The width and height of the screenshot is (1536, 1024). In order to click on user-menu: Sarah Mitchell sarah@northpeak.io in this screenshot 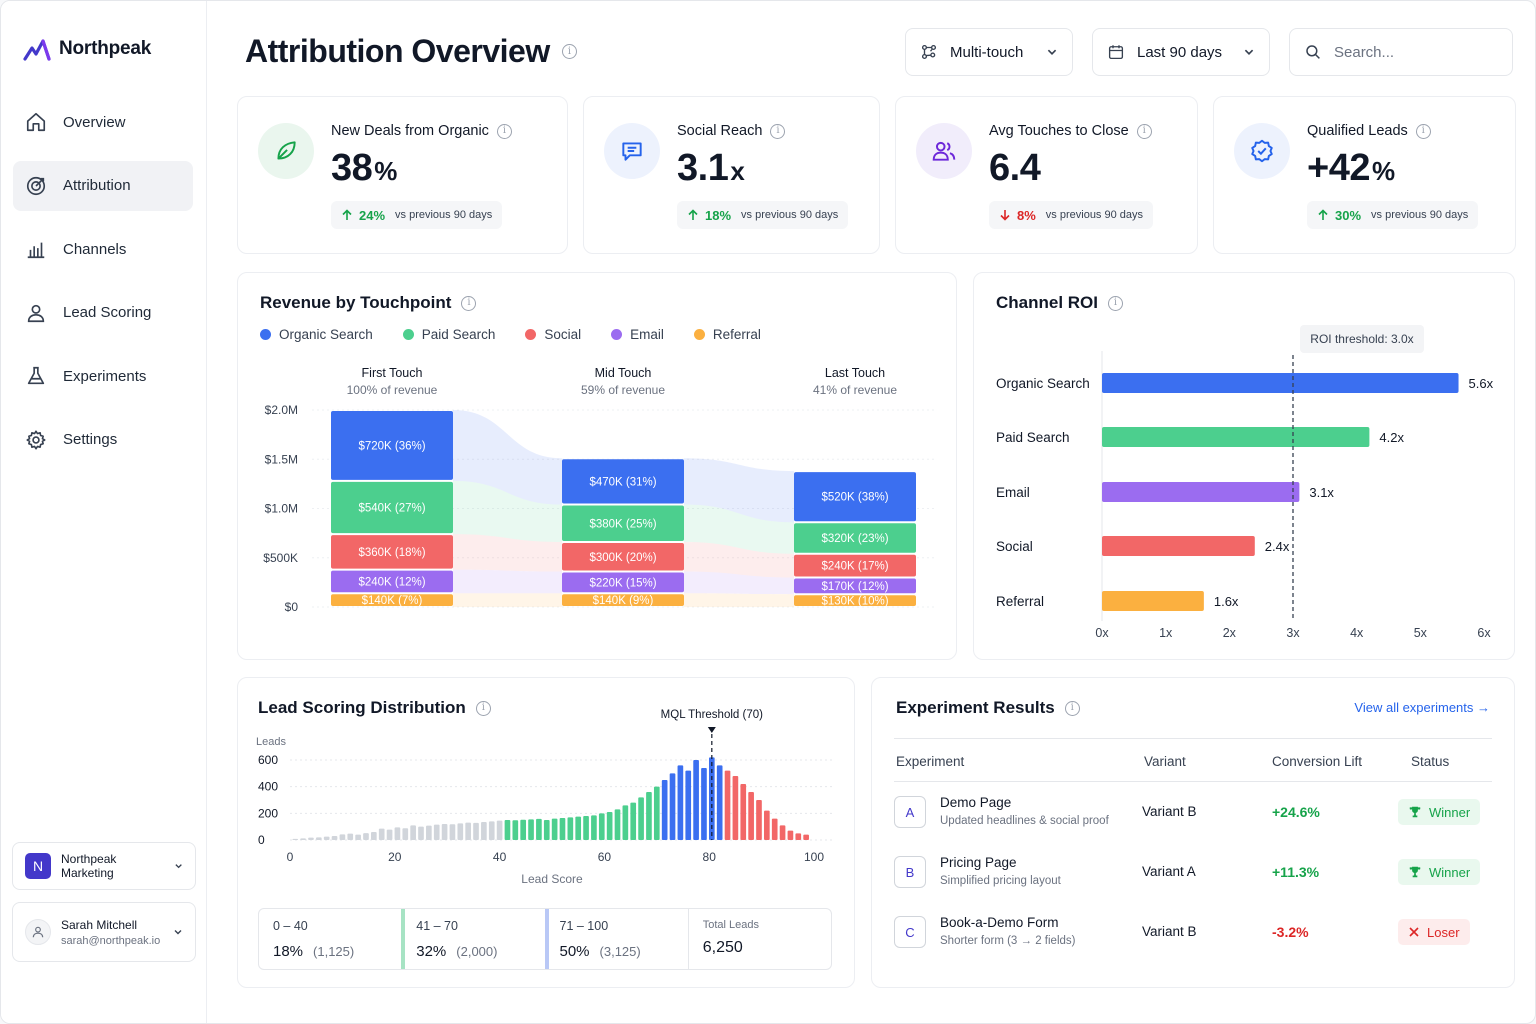, I will do `click(104, 932)`.